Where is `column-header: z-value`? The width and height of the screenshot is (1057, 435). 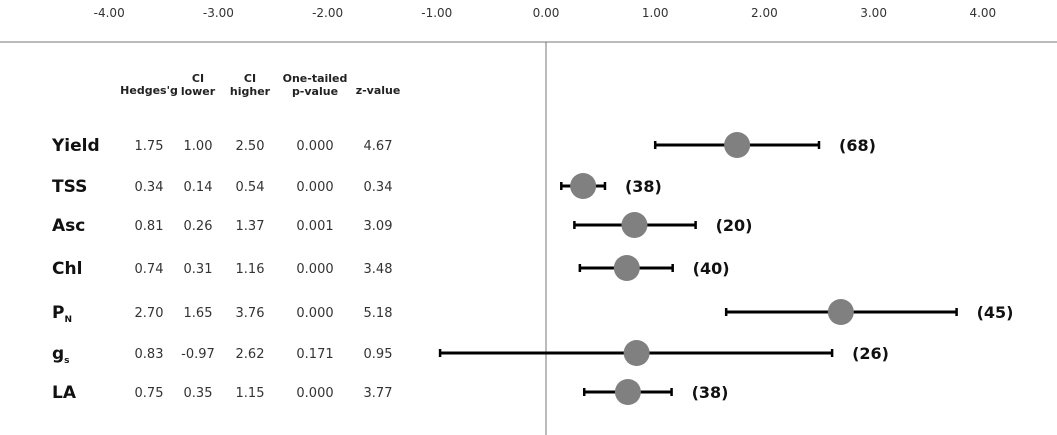 column-header: z-value is located at coordinates (378, 90).